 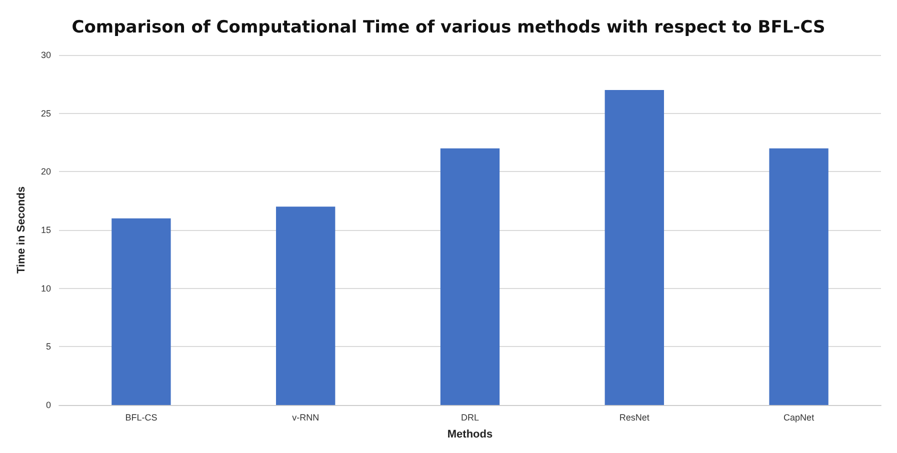 What do you see at coordinates (141, 417) in the screenshot?
I see `x-tick-label: BFL-CS` at bounding box center [141, 417].